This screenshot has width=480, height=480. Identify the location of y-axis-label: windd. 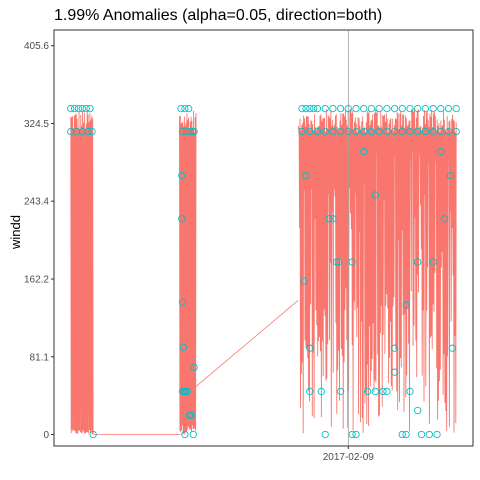
(15, 232).